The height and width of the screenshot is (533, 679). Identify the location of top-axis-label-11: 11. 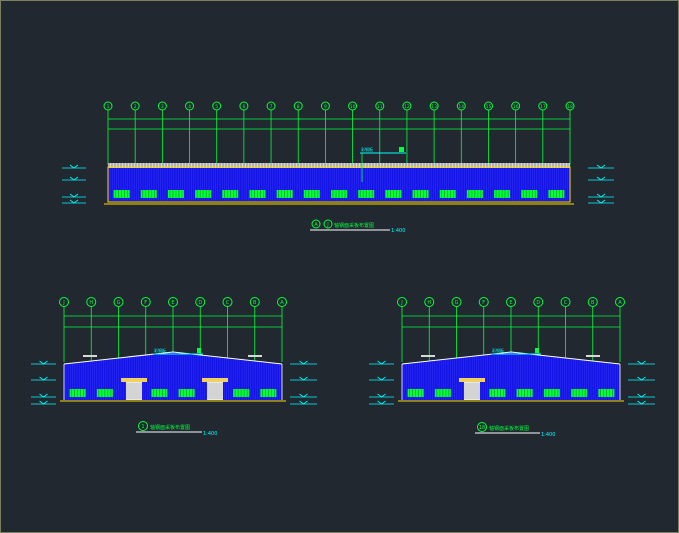
(380, 107).